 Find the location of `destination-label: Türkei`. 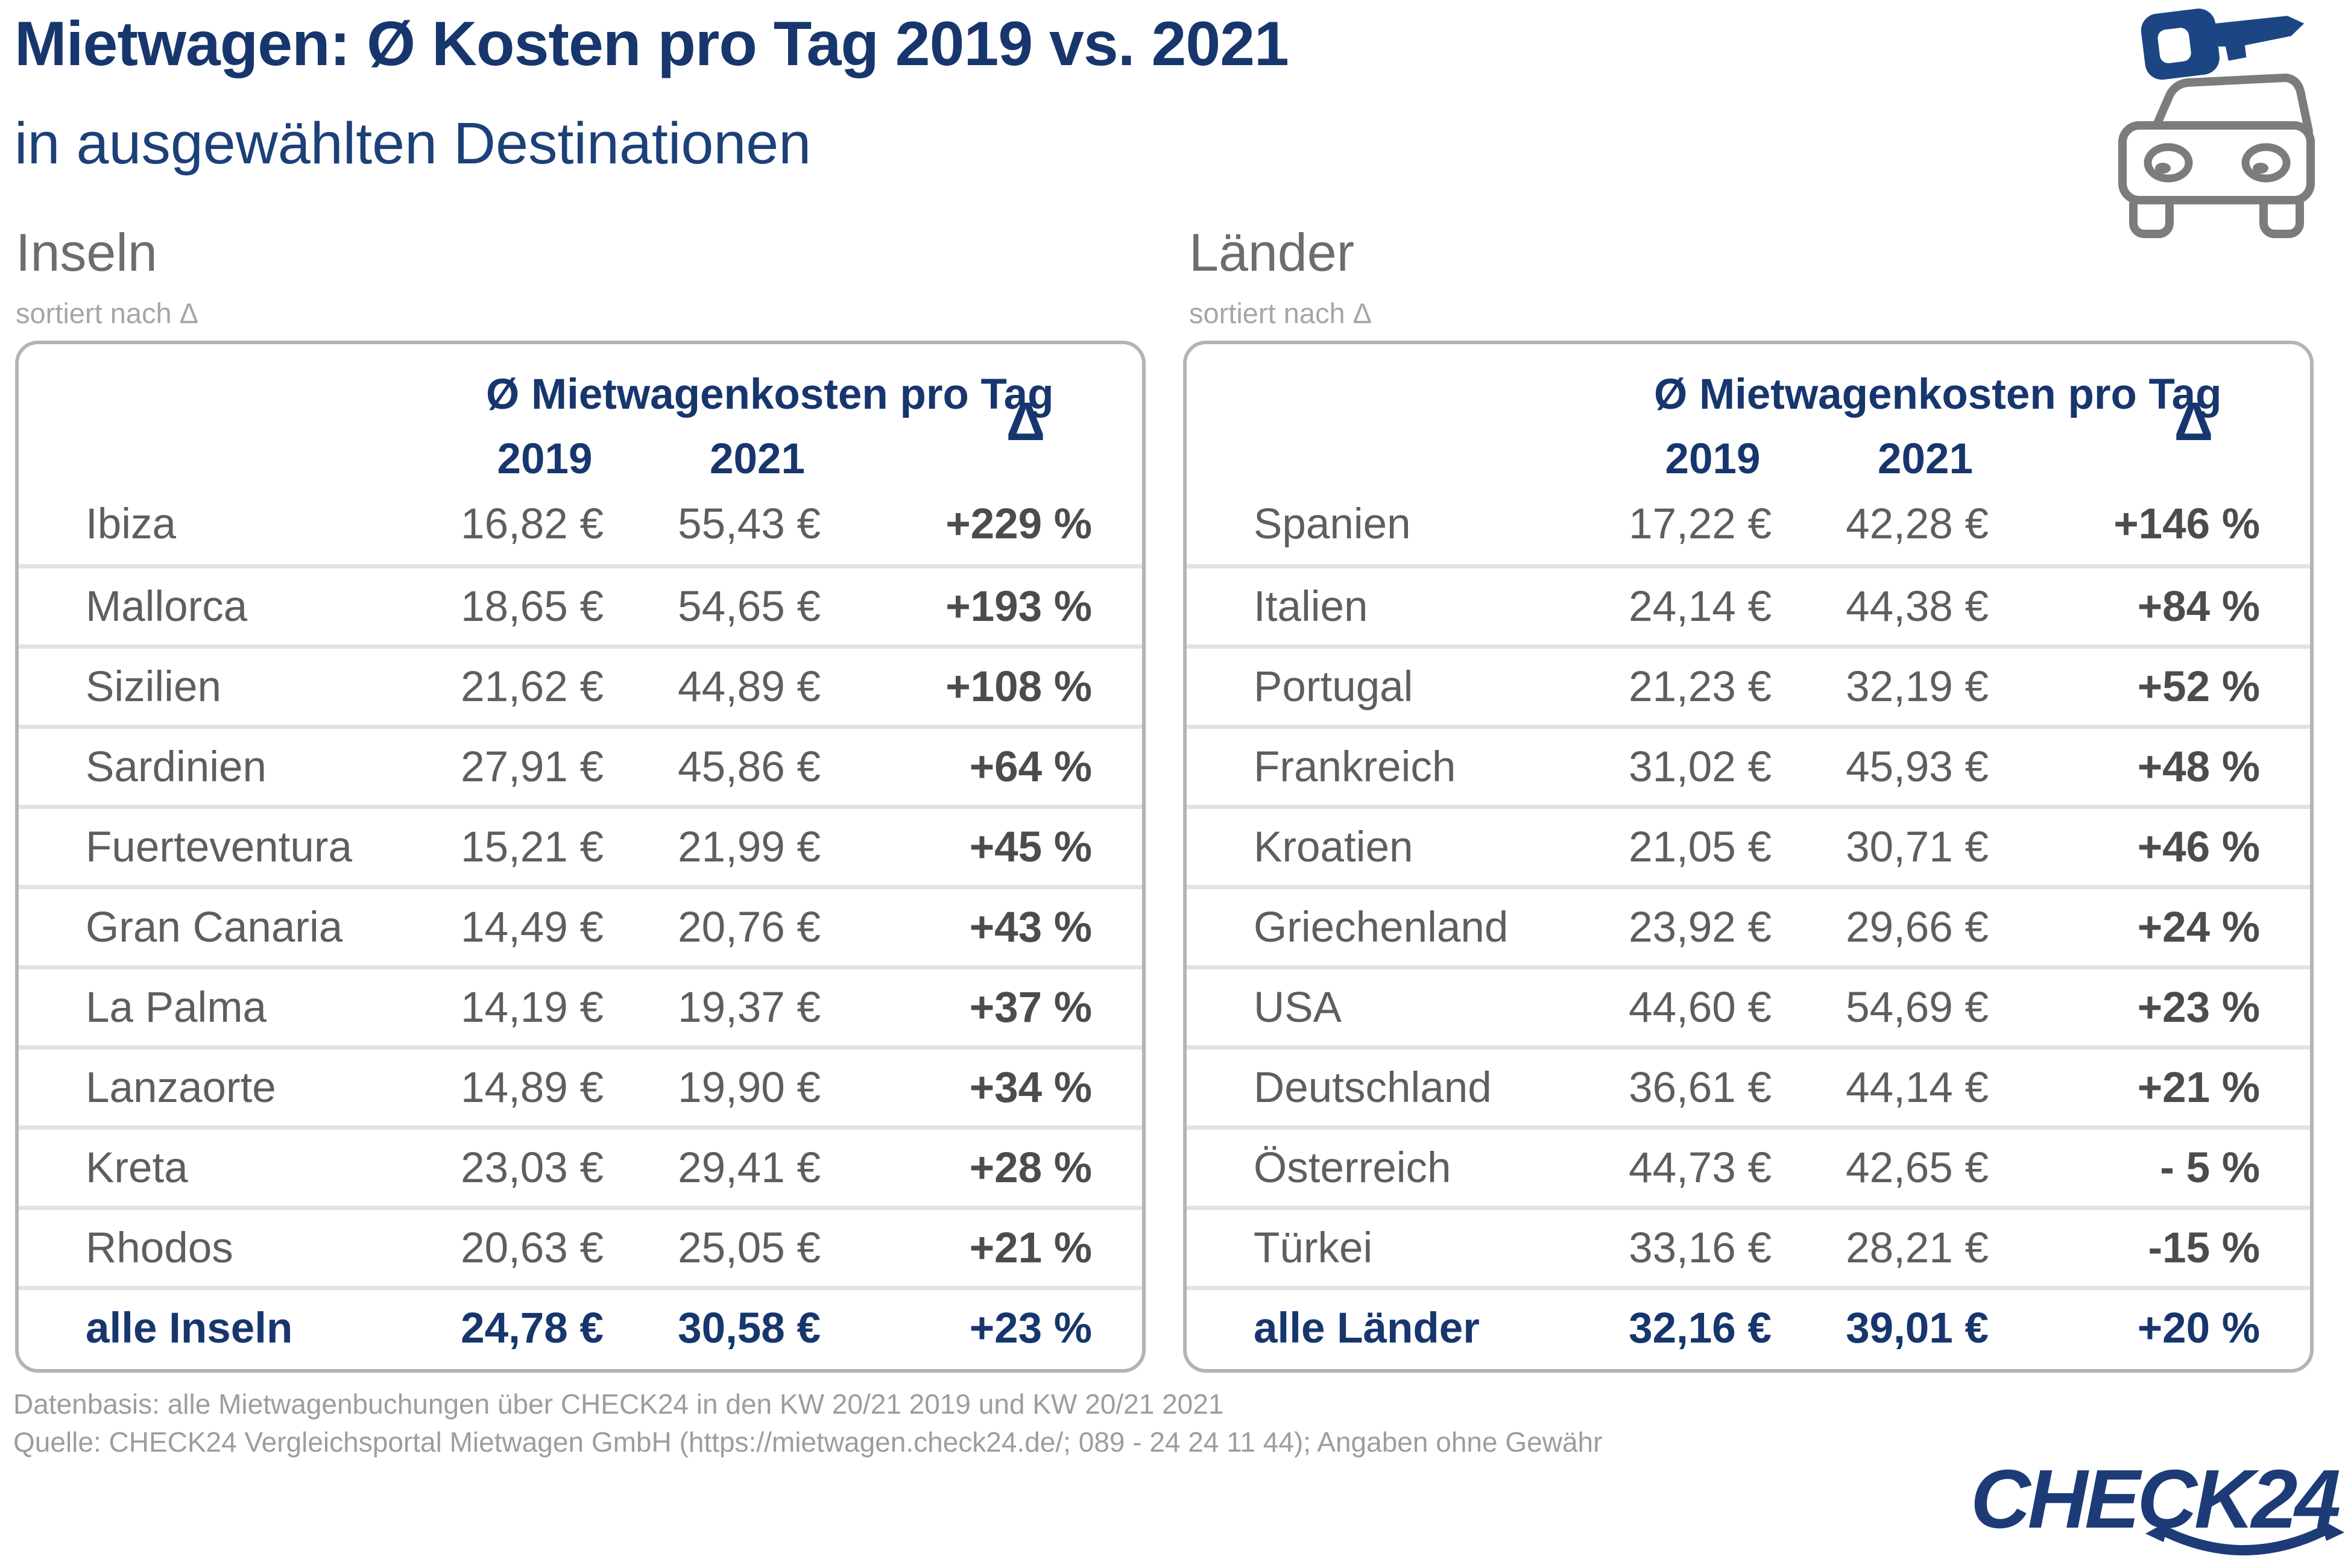

destination-label: Türkei is located at coordinates (1314, 1248).